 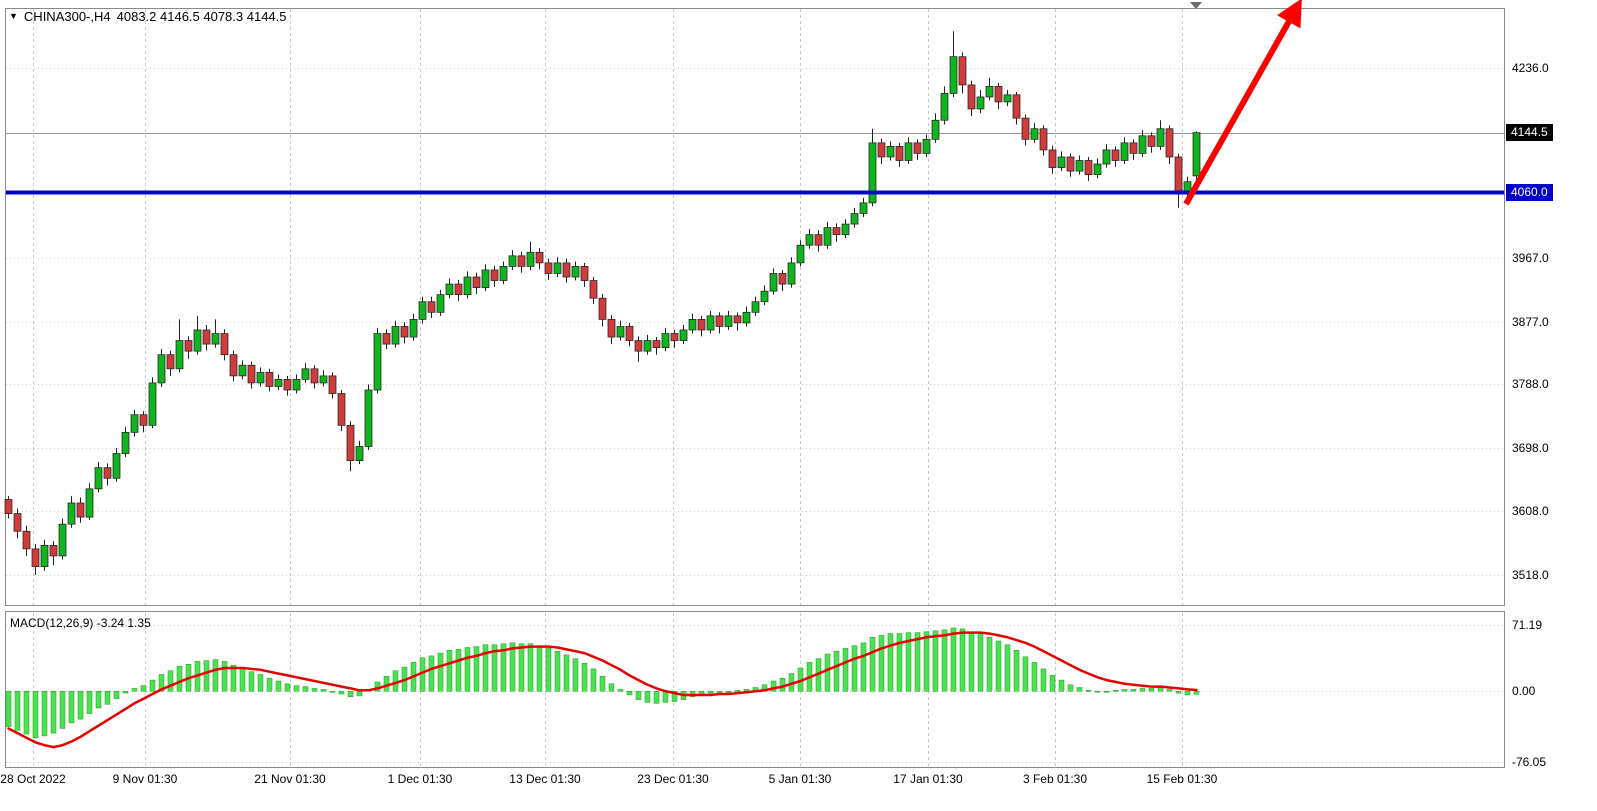 What do you see at coordinates (1530, 384) in the screenshot?
I see `price-axis-label: 3788.0` at bounding box center [1530, 384].